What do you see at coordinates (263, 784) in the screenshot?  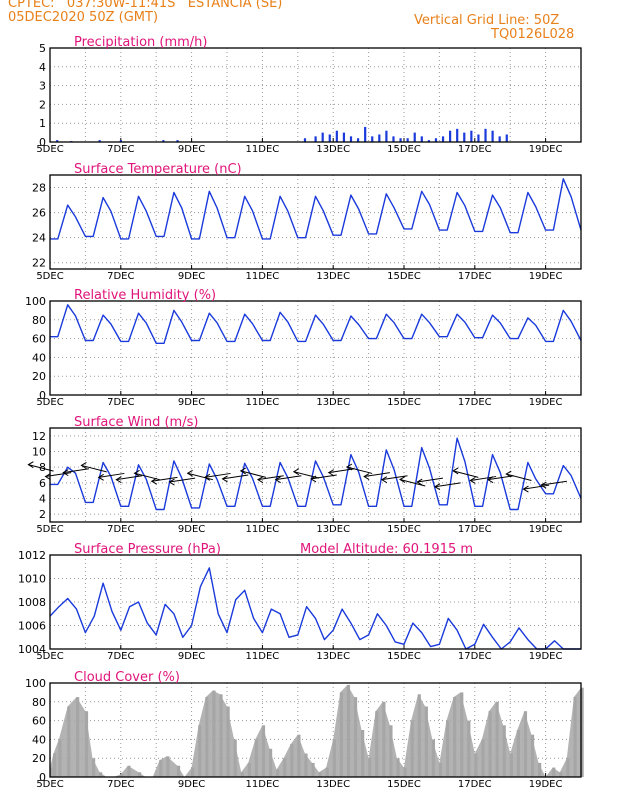 I see `cloud-xtick-label: 11DEC` at bounding box center [263, 784].